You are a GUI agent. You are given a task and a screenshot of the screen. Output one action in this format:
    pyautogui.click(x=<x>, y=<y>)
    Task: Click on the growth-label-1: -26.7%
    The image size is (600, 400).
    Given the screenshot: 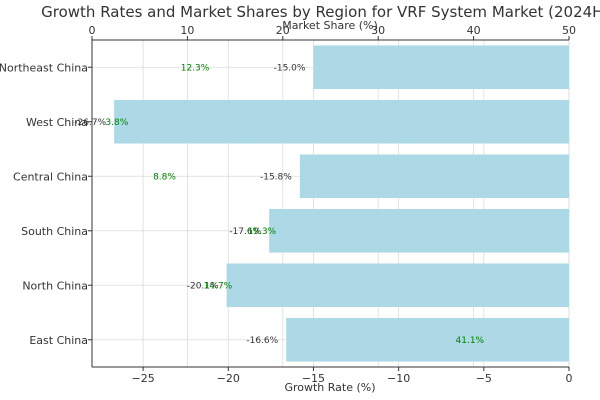 What is the action you would take?
    pyautogui.click(x=90, y=123)
    